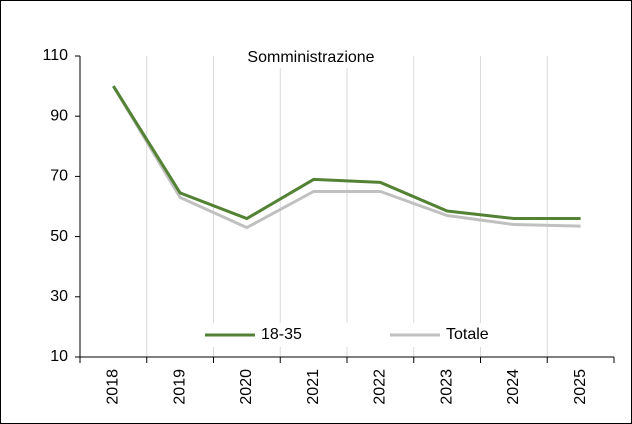  Describe the element at coordinates (380, 387) in the screenshot. I see `x-tick-label: 2022` at that location.